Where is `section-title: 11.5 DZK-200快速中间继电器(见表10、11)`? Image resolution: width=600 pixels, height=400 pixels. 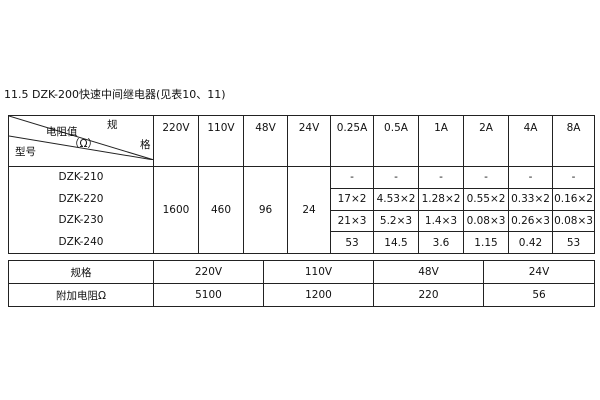 section-title: 11.5 DZK-200快速中间继电器(见表10、11) is located at coordinates (115, 94).